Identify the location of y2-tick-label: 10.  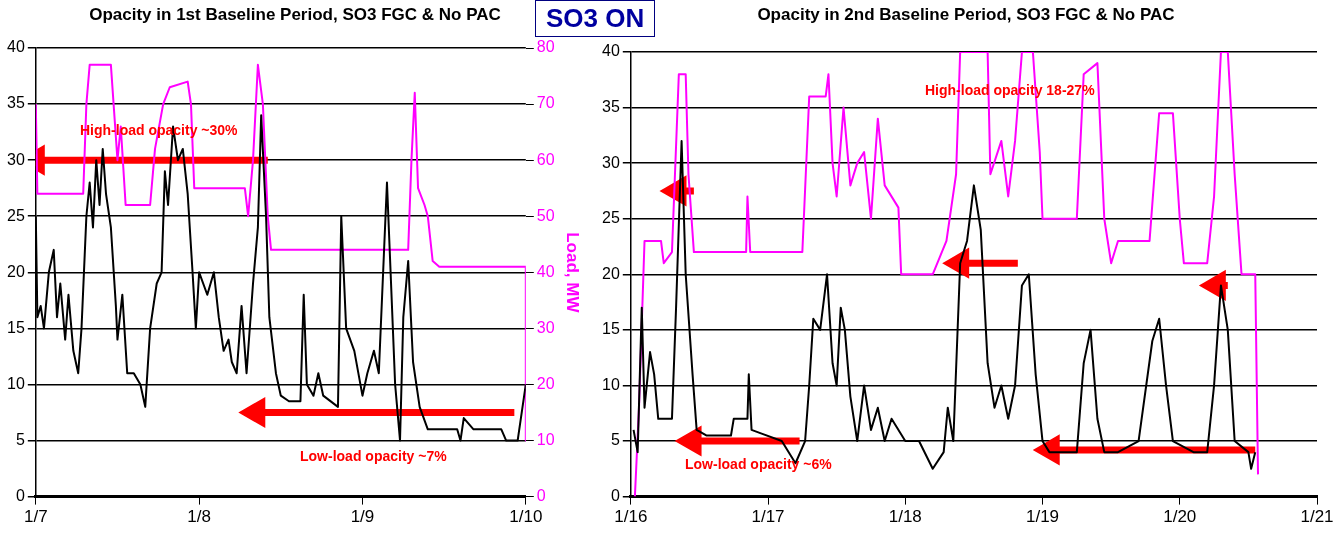
(545, 439).